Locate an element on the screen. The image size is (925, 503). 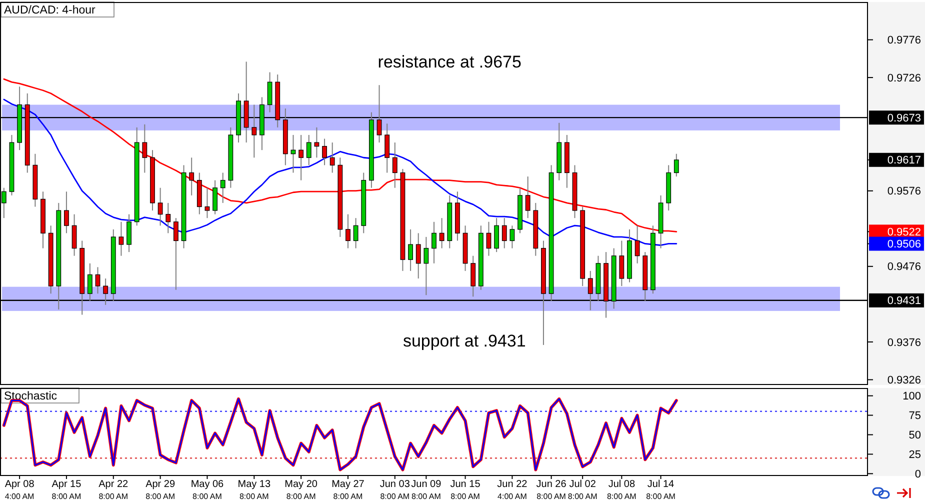
y-tick-label: 100 is located at coordinates (911, 396).